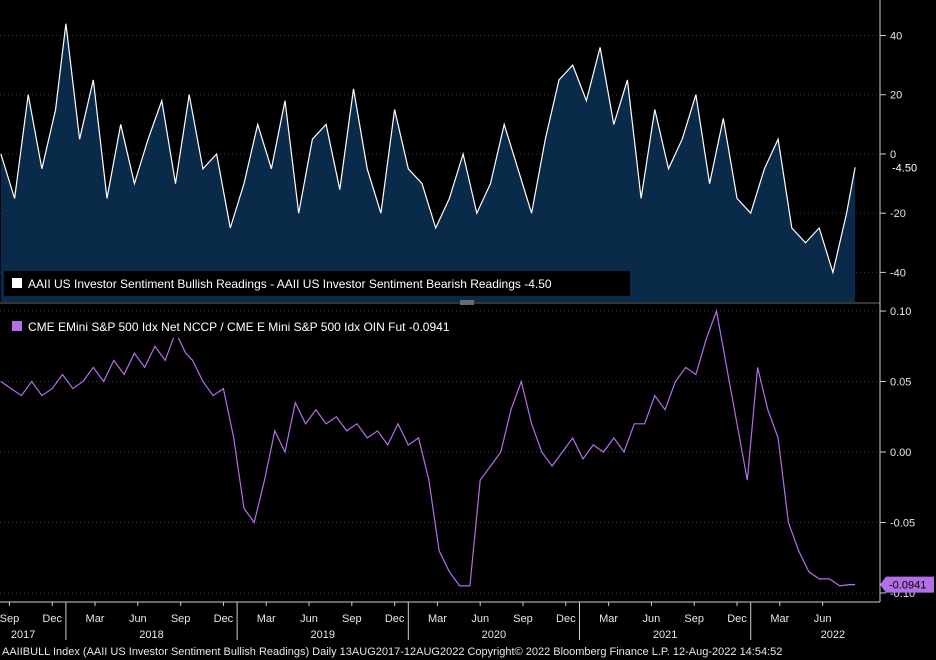 This screenshot has height=660, width=936. Describe the element at coordinates (833, 635) in the screenshot. I see `xtick-year-5: 2022` at that location.